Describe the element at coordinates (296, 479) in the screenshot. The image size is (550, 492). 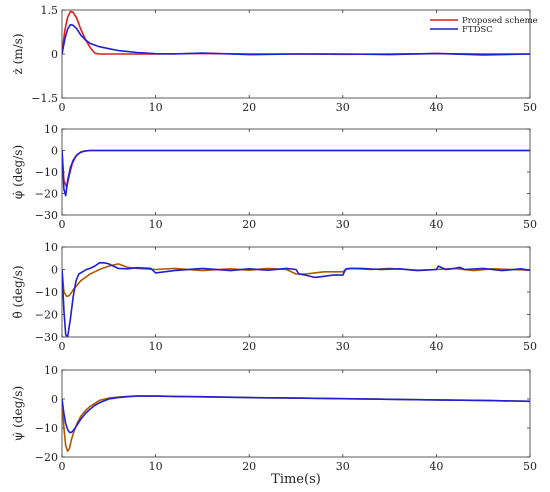
I see `x-axis-label: Time(s)` at that location.